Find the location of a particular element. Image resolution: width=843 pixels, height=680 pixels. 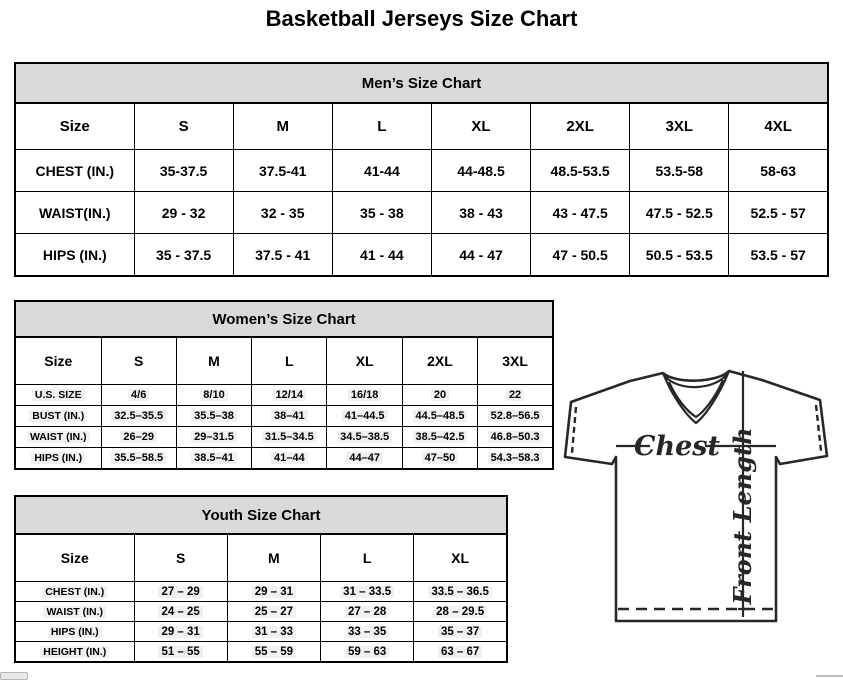

youth-row-label: HIPS (IN.) is located at coordinates (74, 631).